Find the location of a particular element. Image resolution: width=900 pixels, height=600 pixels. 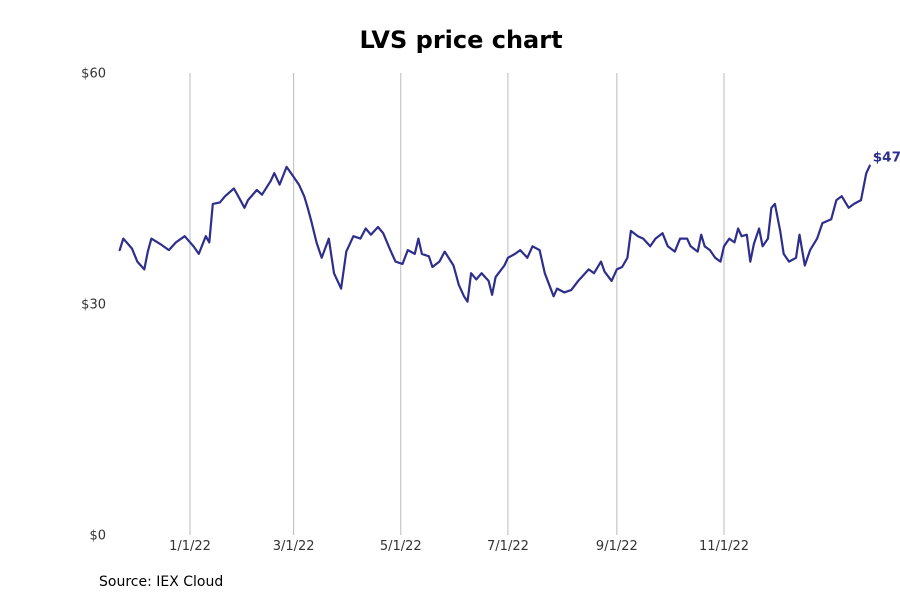

x-tick-label: 1/1/22 is located at coordinates (190, 546).